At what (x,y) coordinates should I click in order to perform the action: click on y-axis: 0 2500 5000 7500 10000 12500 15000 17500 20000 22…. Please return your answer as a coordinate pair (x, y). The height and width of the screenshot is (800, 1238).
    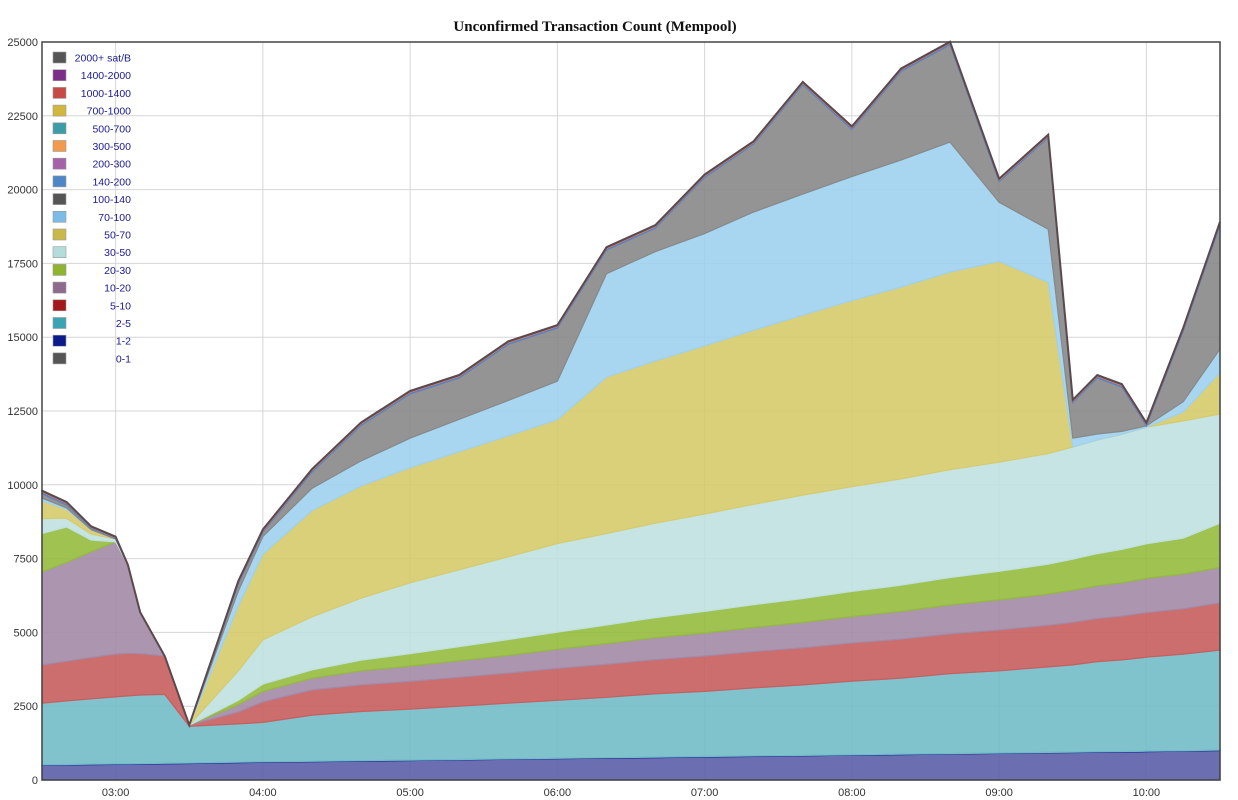
    Looking at the image, I should click on (22, 412).